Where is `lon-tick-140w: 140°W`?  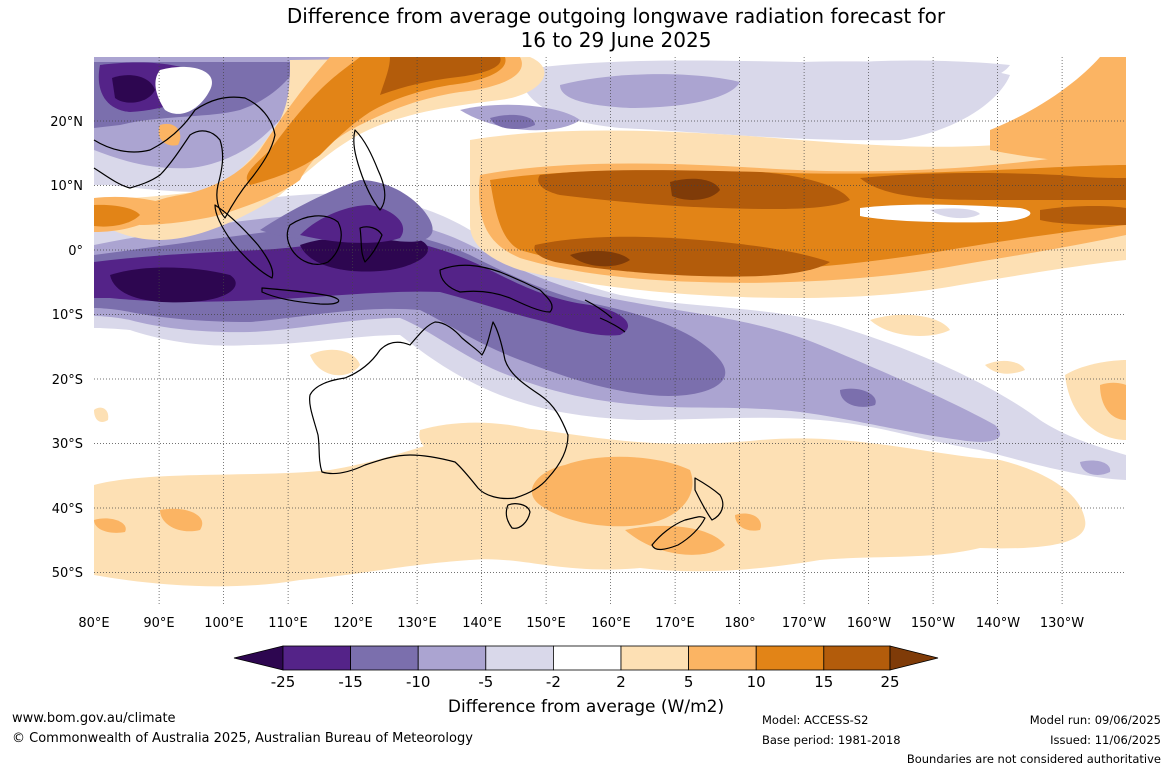
lon-tick-140w: 140°W is located at coordinates (998, 623).